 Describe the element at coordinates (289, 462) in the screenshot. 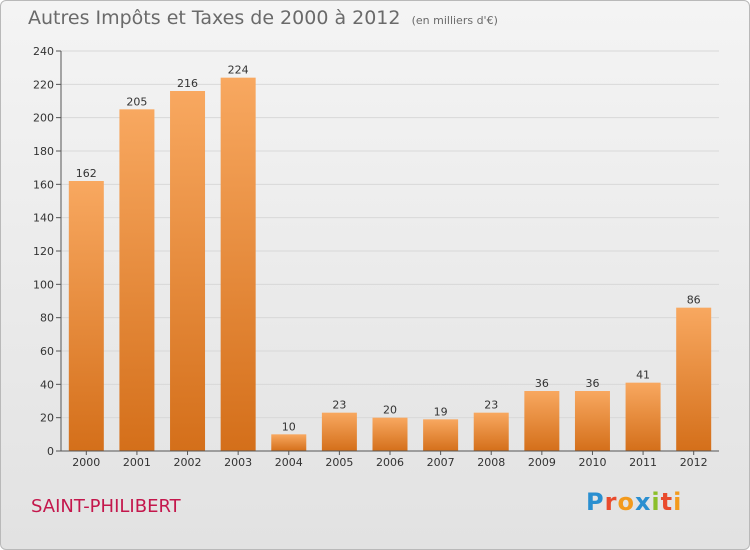

I see `x-tick-label: 2004` at that location.